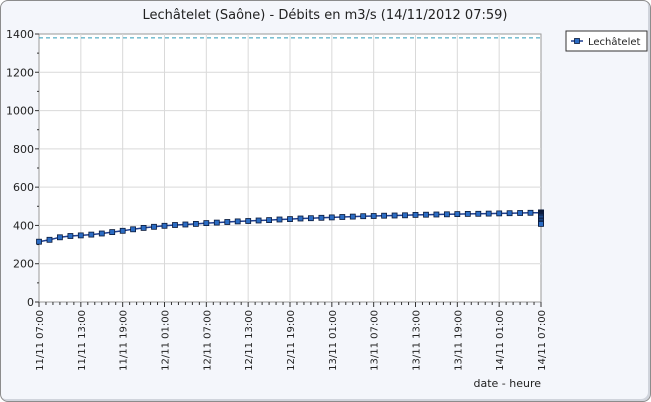  What do you see at coordinates (166, 340) in the screenshot?
I see `x-tick-label: 12/11 01:00` at bounding box center [166, 340].